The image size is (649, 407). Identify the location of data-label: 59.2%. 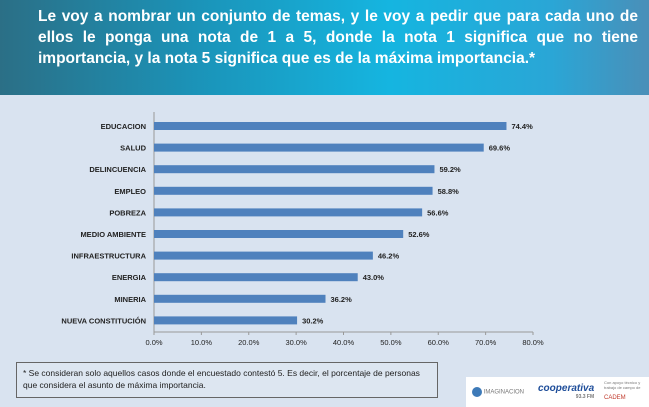
(450, 169).